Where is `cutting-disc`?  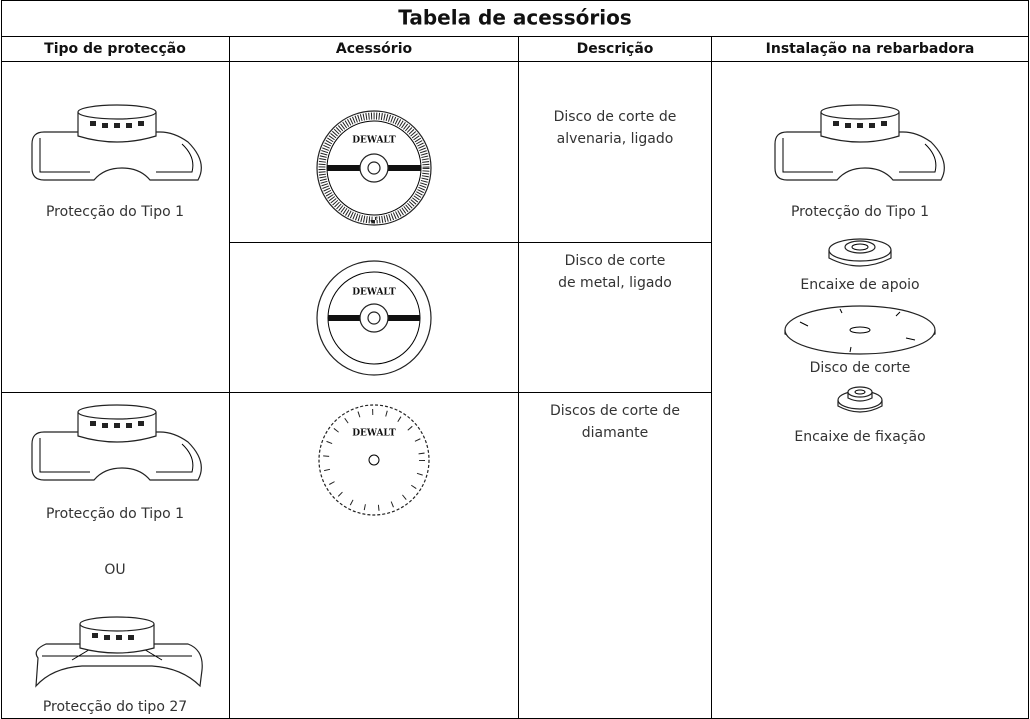
cutting-disc is located at coordinates (860, 330).